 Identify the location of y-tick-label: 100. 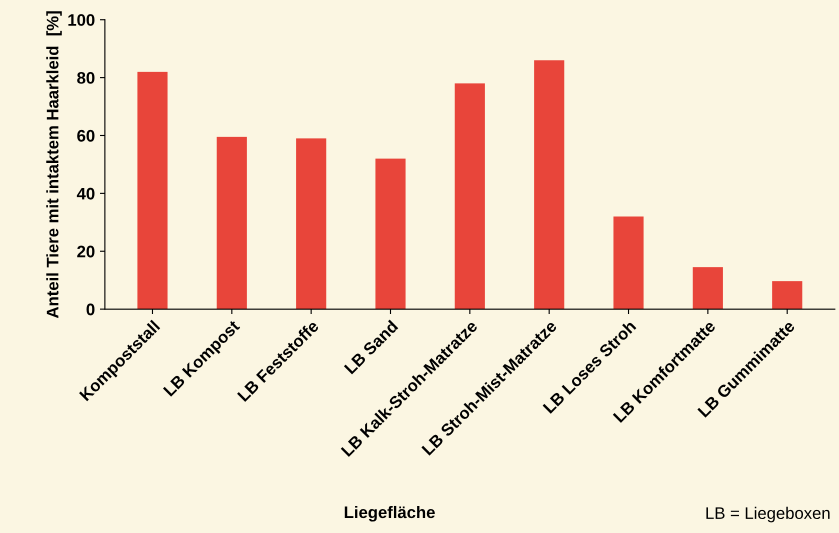
(81, 20).